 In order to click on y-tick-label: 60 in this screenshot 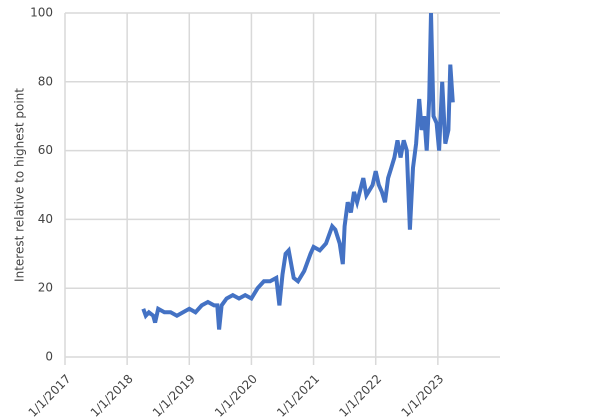, I will do `click(45, 150)`.